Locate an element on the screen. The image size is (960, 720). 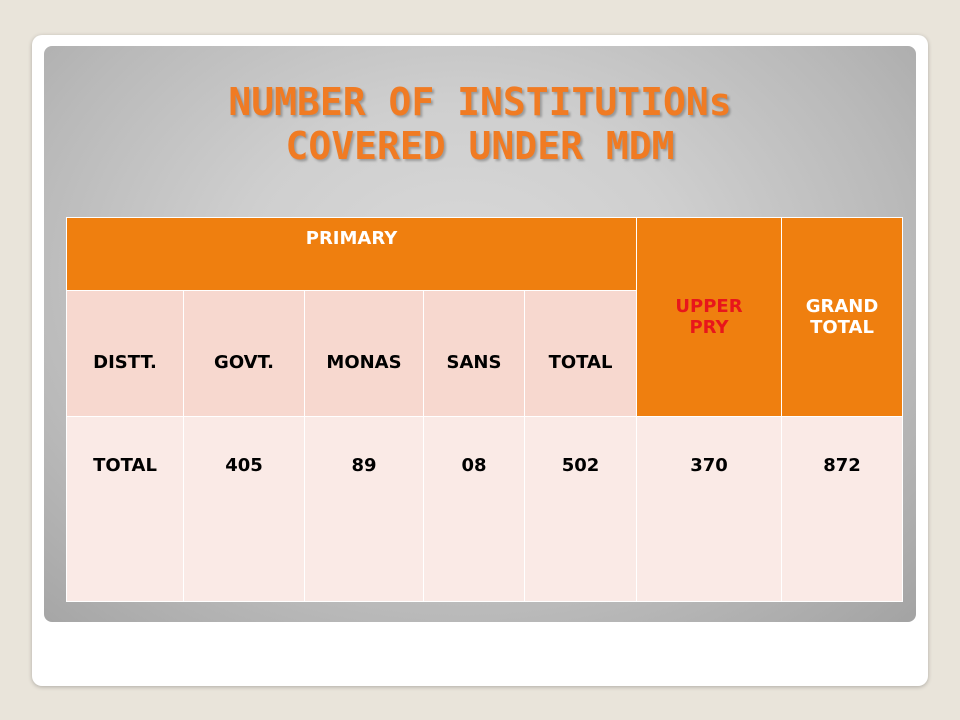
cell-total: 502 is located at coordinates (580, 509).